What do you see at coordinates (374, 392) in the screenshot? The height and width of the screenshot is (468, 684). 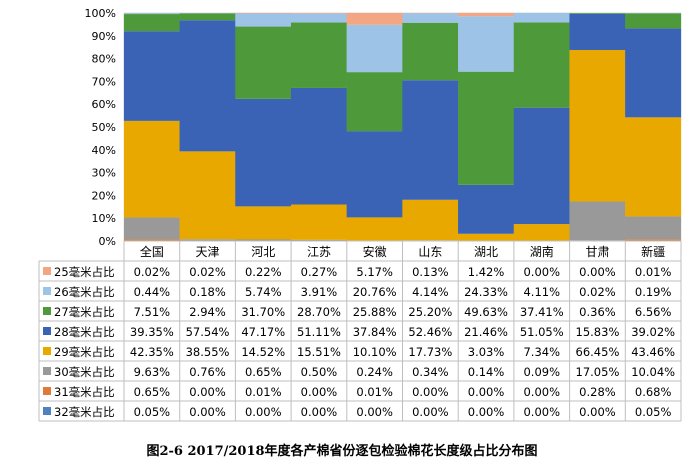 I see `data-label: 0.01%` at bounding box center [374, 392].